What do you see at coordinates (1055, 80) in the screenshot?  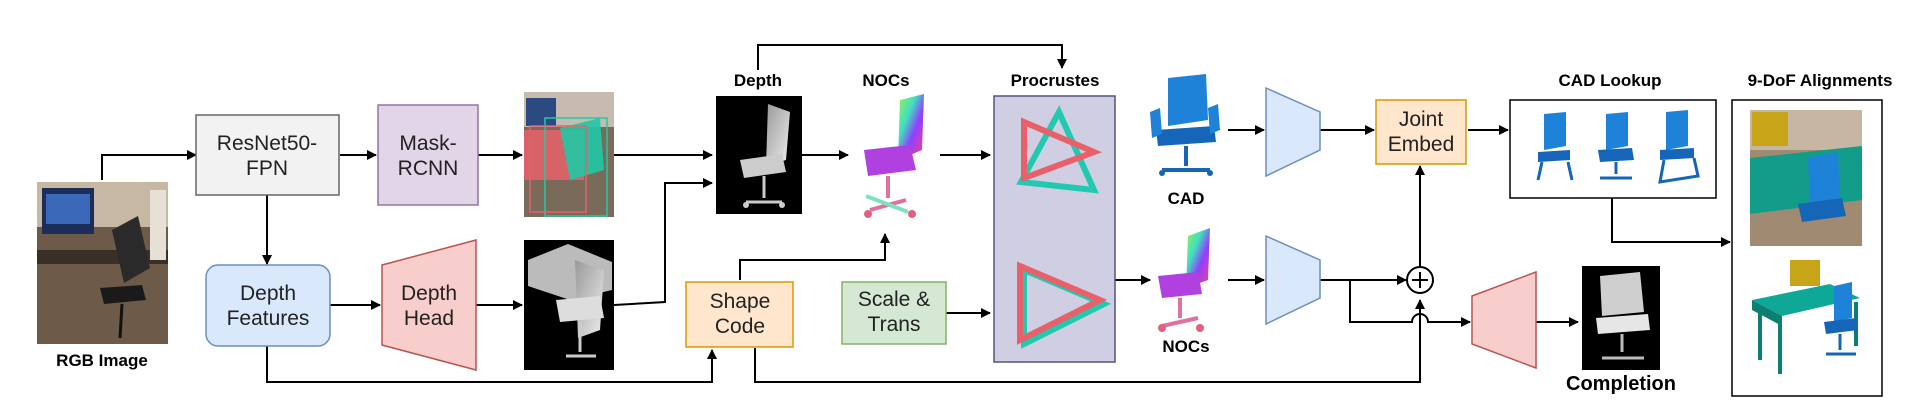 I see `procrustes-label: Procrustes` at bounding box center [1055, 80].